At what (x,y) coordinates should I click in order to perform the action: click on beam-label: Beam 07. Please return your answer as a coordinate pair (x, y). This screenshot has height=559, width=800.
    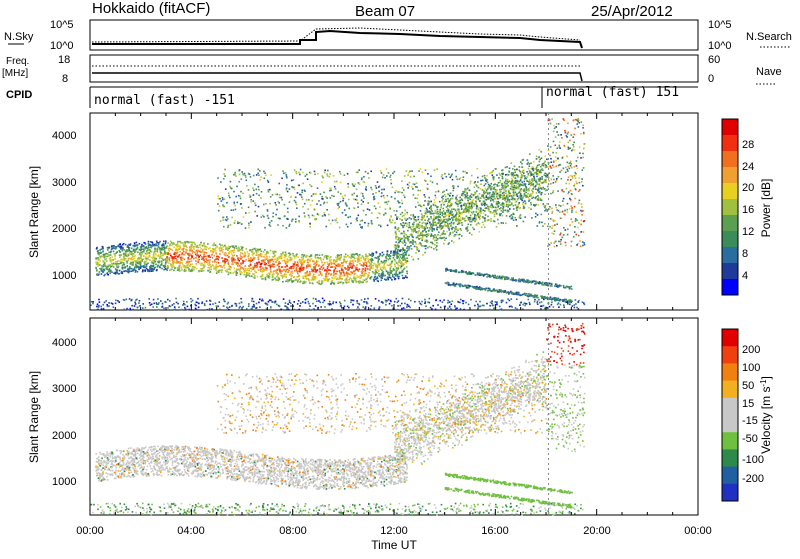
    Looking at the image, I should click on (385, 11).